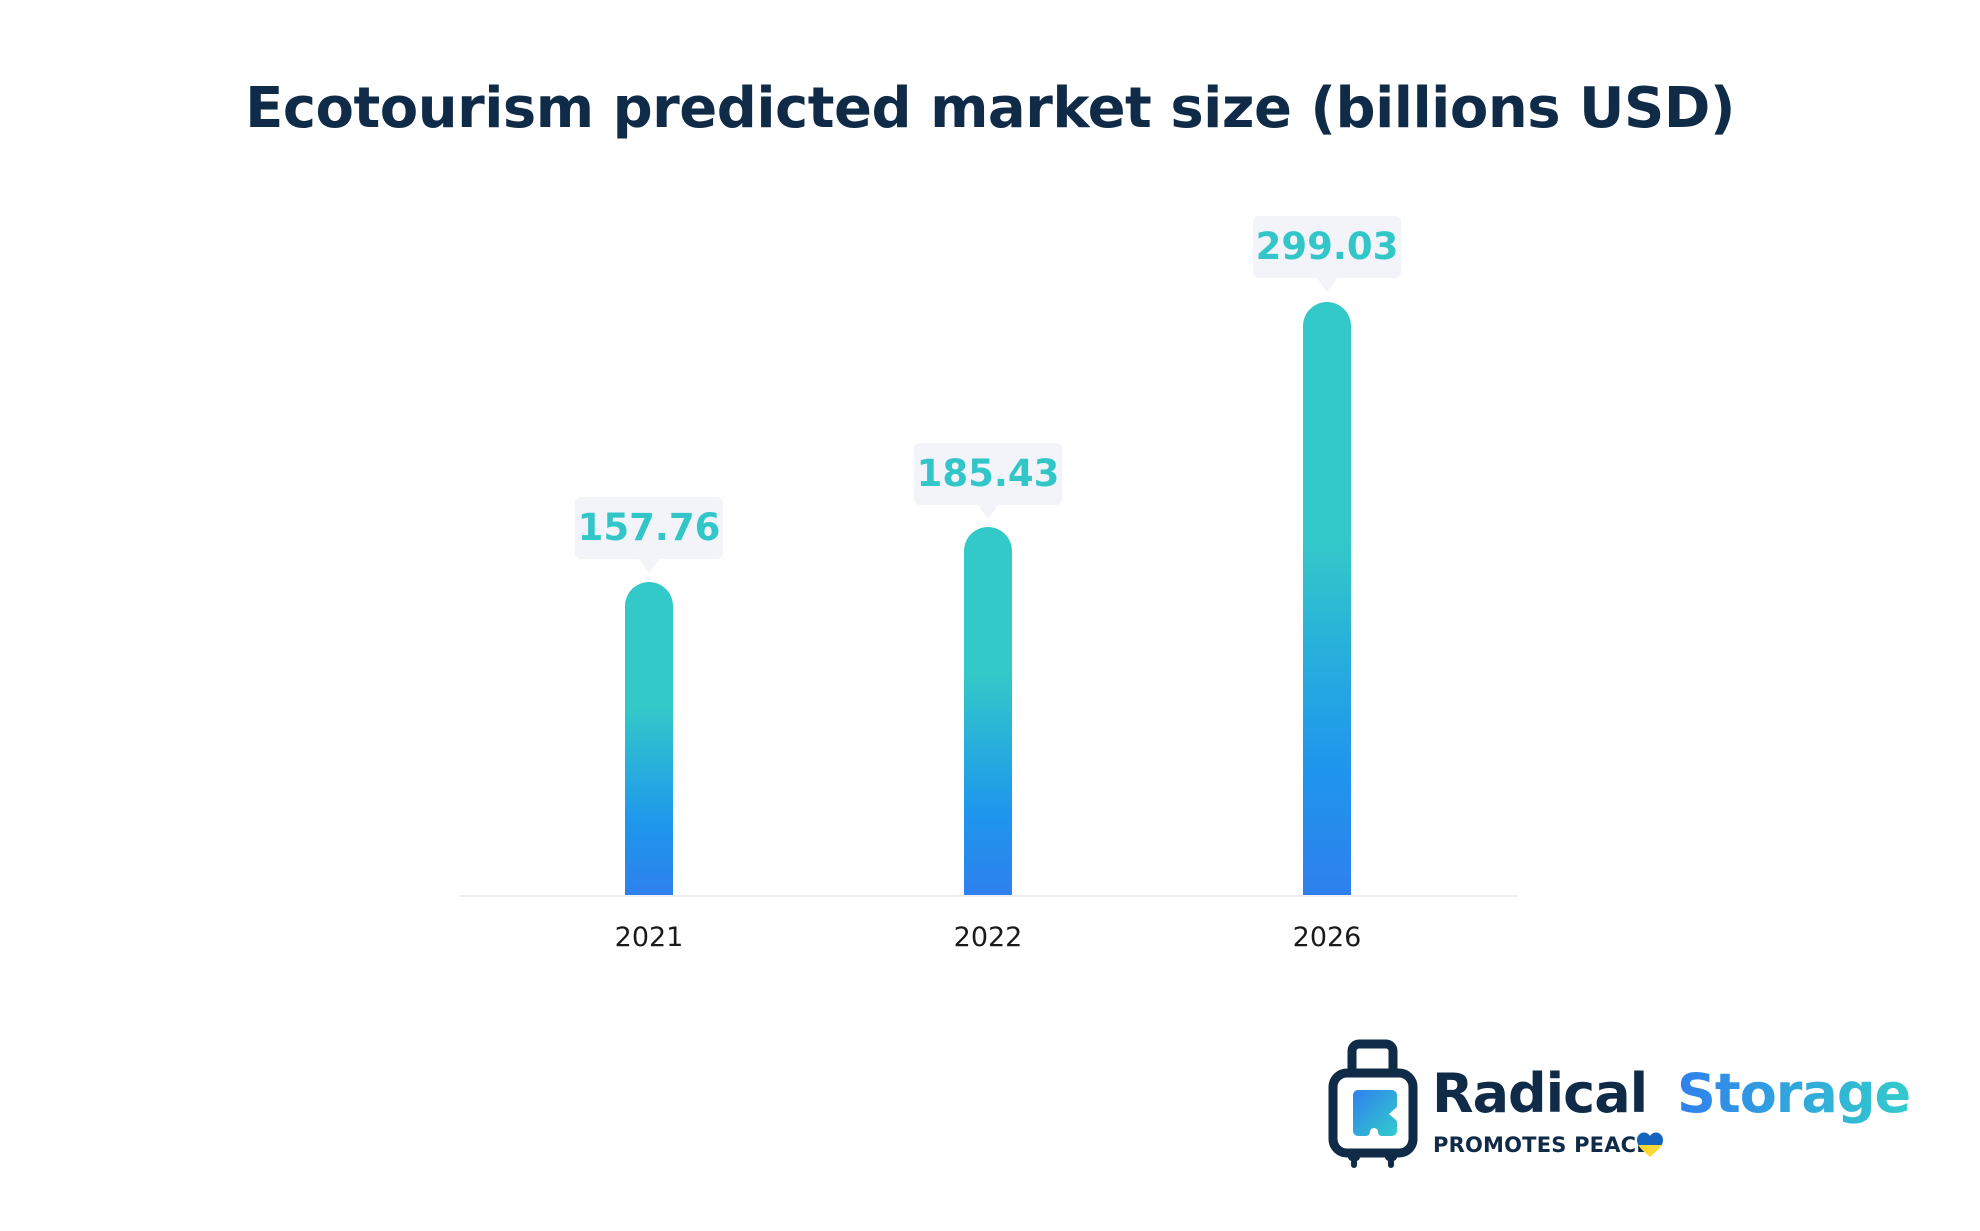 Image resolution: width=1980 pixels, height=1231 pixels. Describe the element at coordinates (988, 481) in the screenshot. I see `value-label-2022: 185.43` at that location.